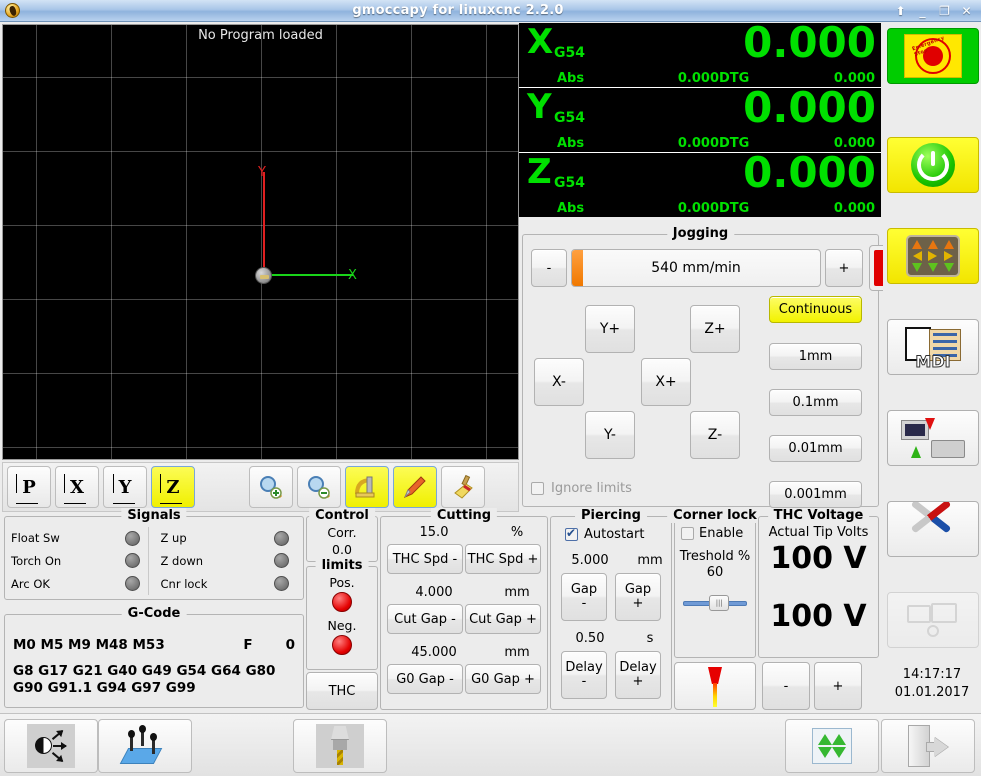 Image resolution: width=981 pixels, height=776 pixels. I want to click on pierce-delay-minus-l1: Delay, so click(584, 668).